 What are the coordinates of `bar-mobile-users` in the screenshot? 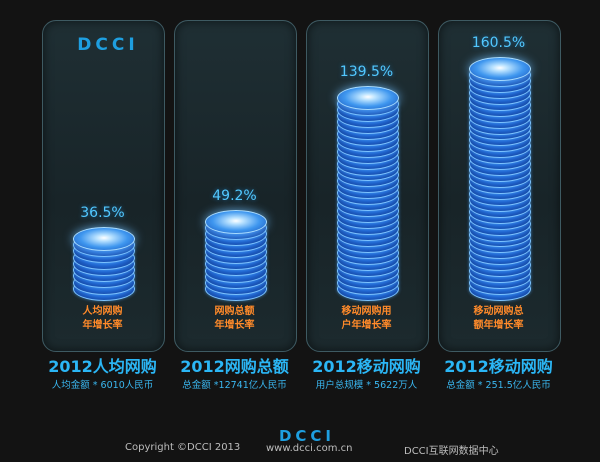 It's located at (367, 97).